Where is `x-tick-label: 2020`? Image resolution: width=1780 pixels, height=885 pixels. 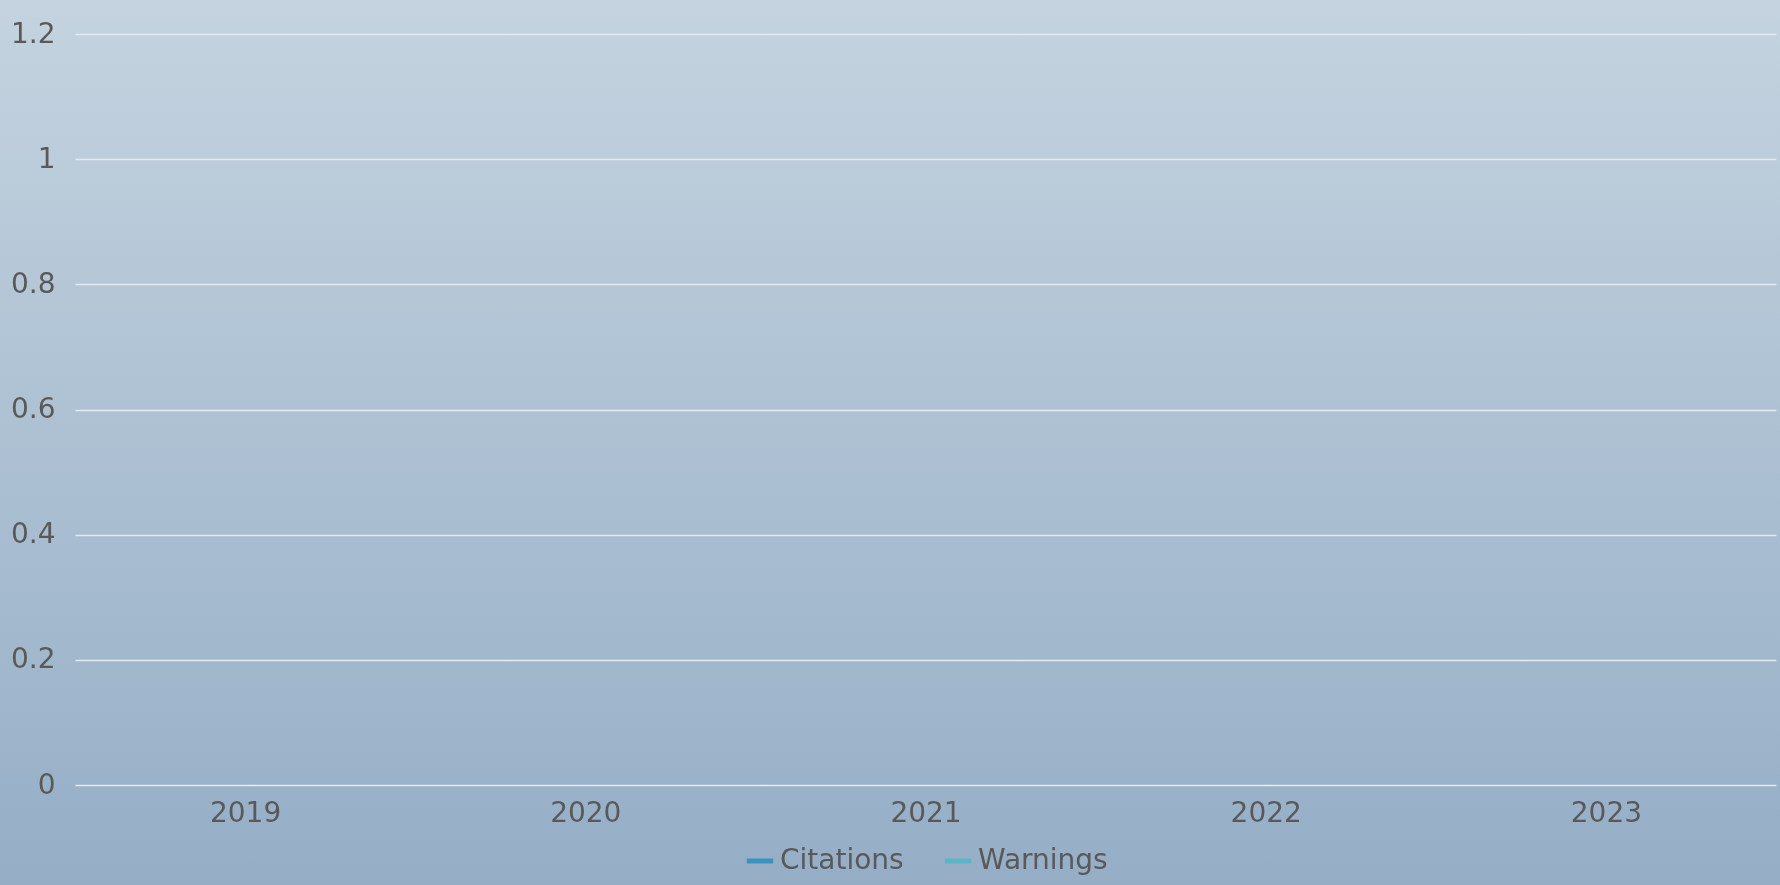 x-tick-label: 2020 is located at coordinates (586, 812).